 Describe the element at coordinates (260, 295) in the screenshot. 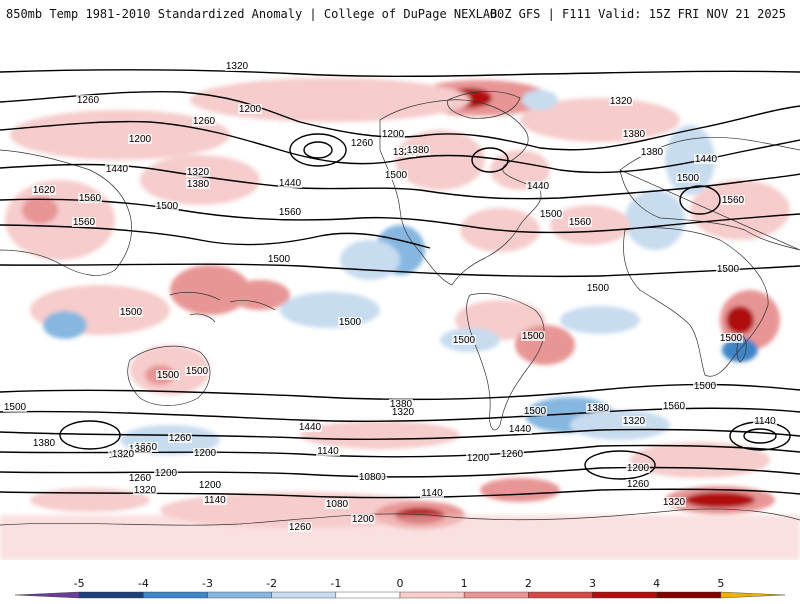

I see `anomaly-hot-wpac` at that location.